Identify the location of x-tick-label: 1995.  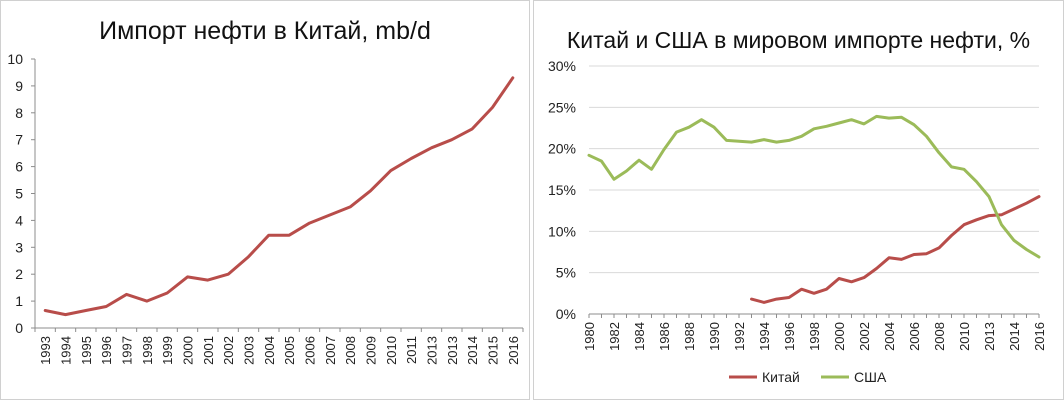
(86, 350).